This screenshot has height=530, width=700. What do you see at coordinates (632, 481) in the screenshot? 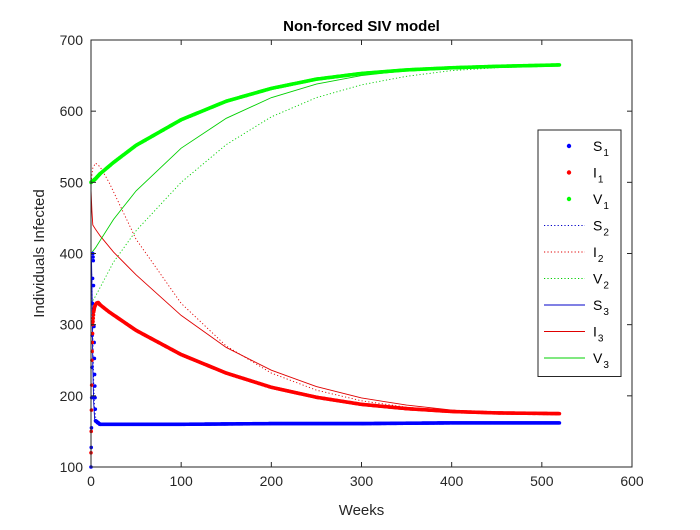
I see `x-tick-label: 600` at bounding box center [632, 481].